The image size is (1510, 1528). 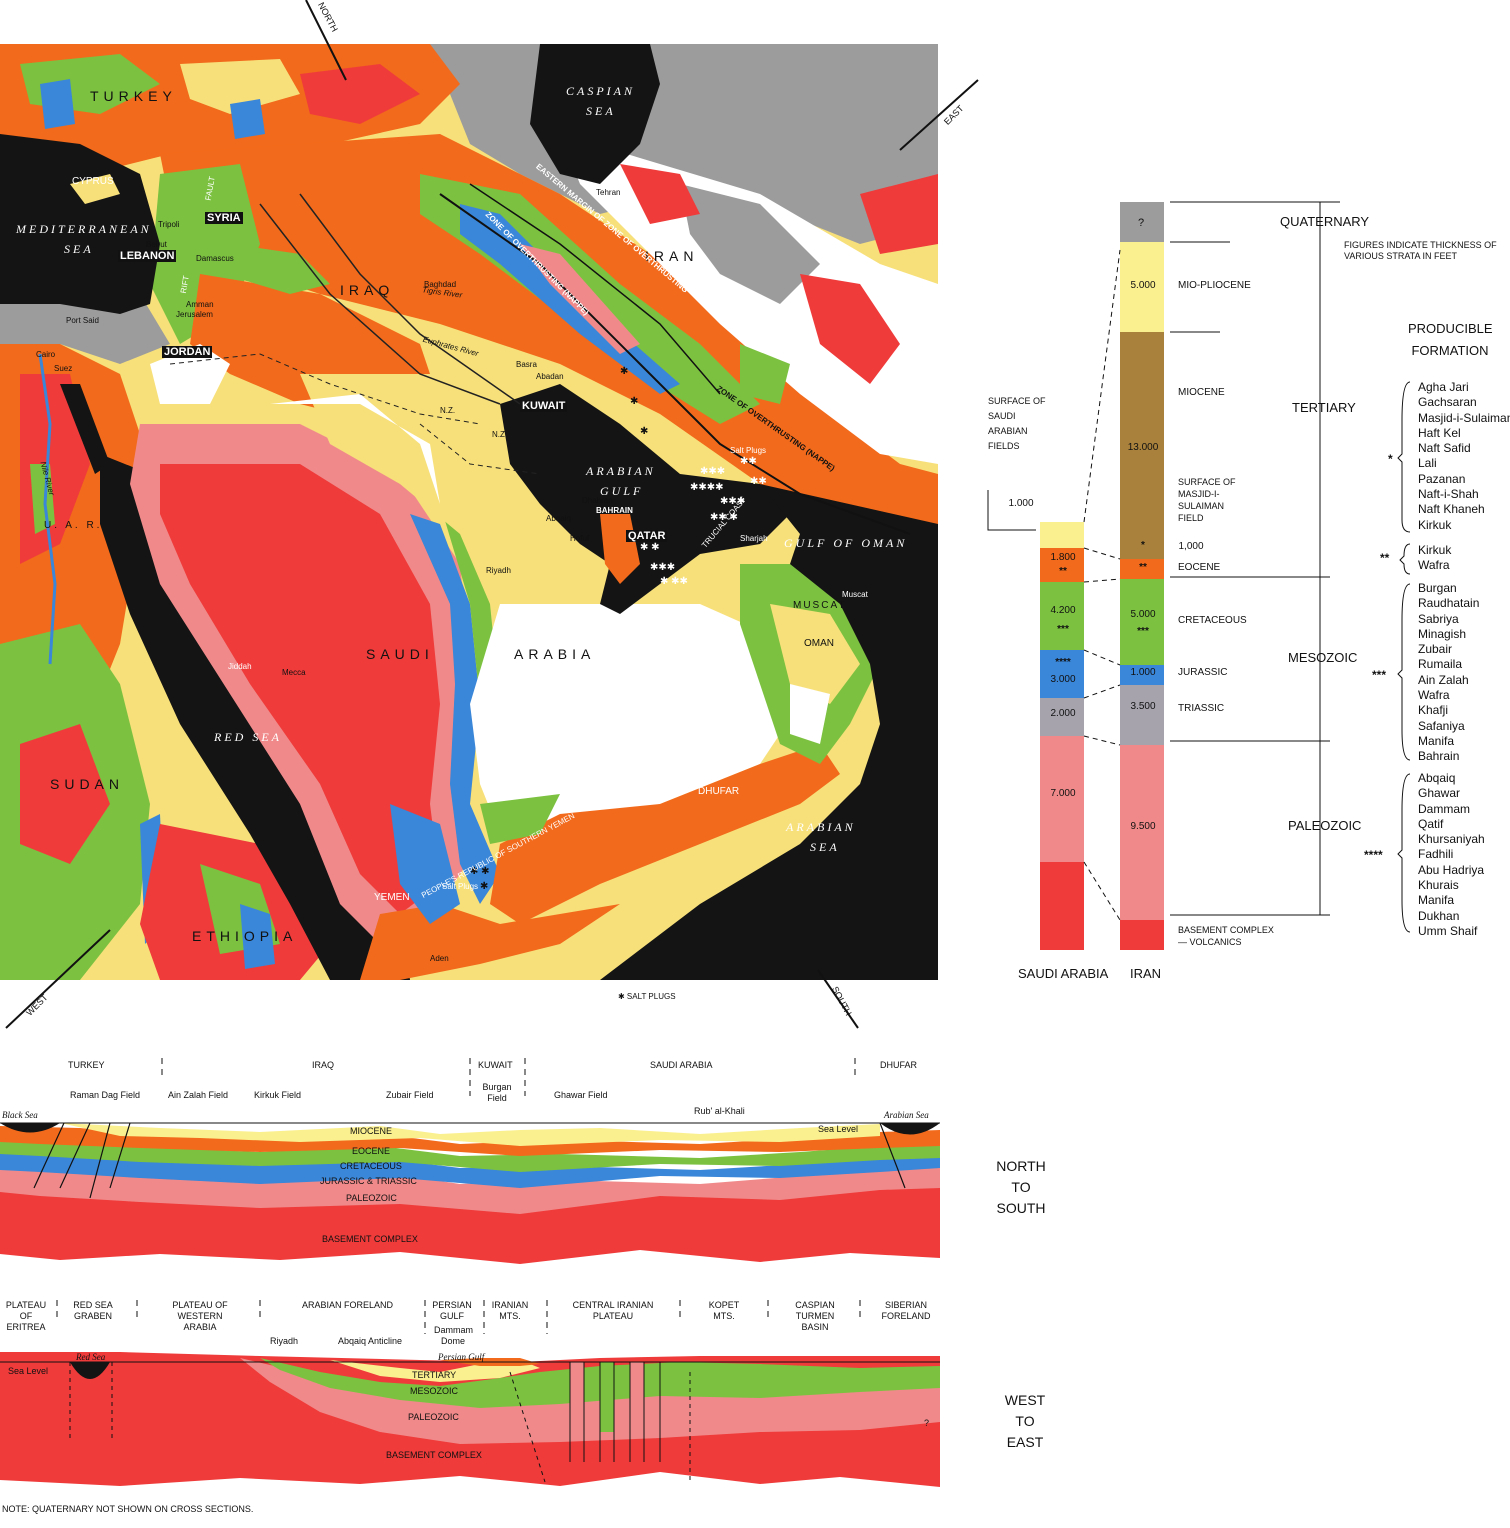 I want to click on iran-thick-cretaceous: 5.000, so click(x=1143, y=614).